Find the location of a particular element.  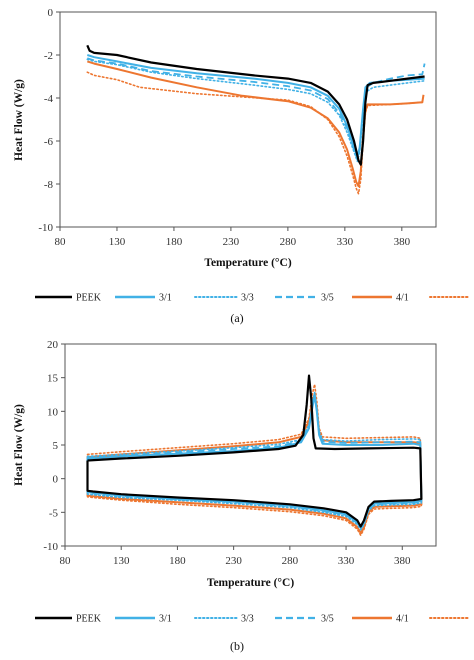

panel-label: (a) is located at coordinates (236, 318).